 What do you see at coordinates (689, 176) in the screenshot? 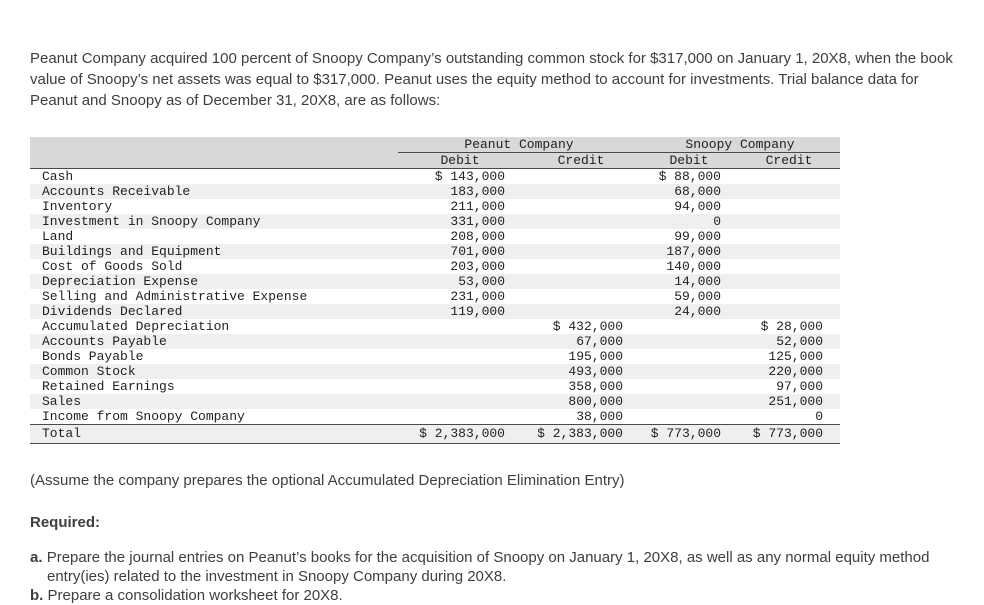
I see `amount-cell: $ 88,000` at bounding box center [689, 176].